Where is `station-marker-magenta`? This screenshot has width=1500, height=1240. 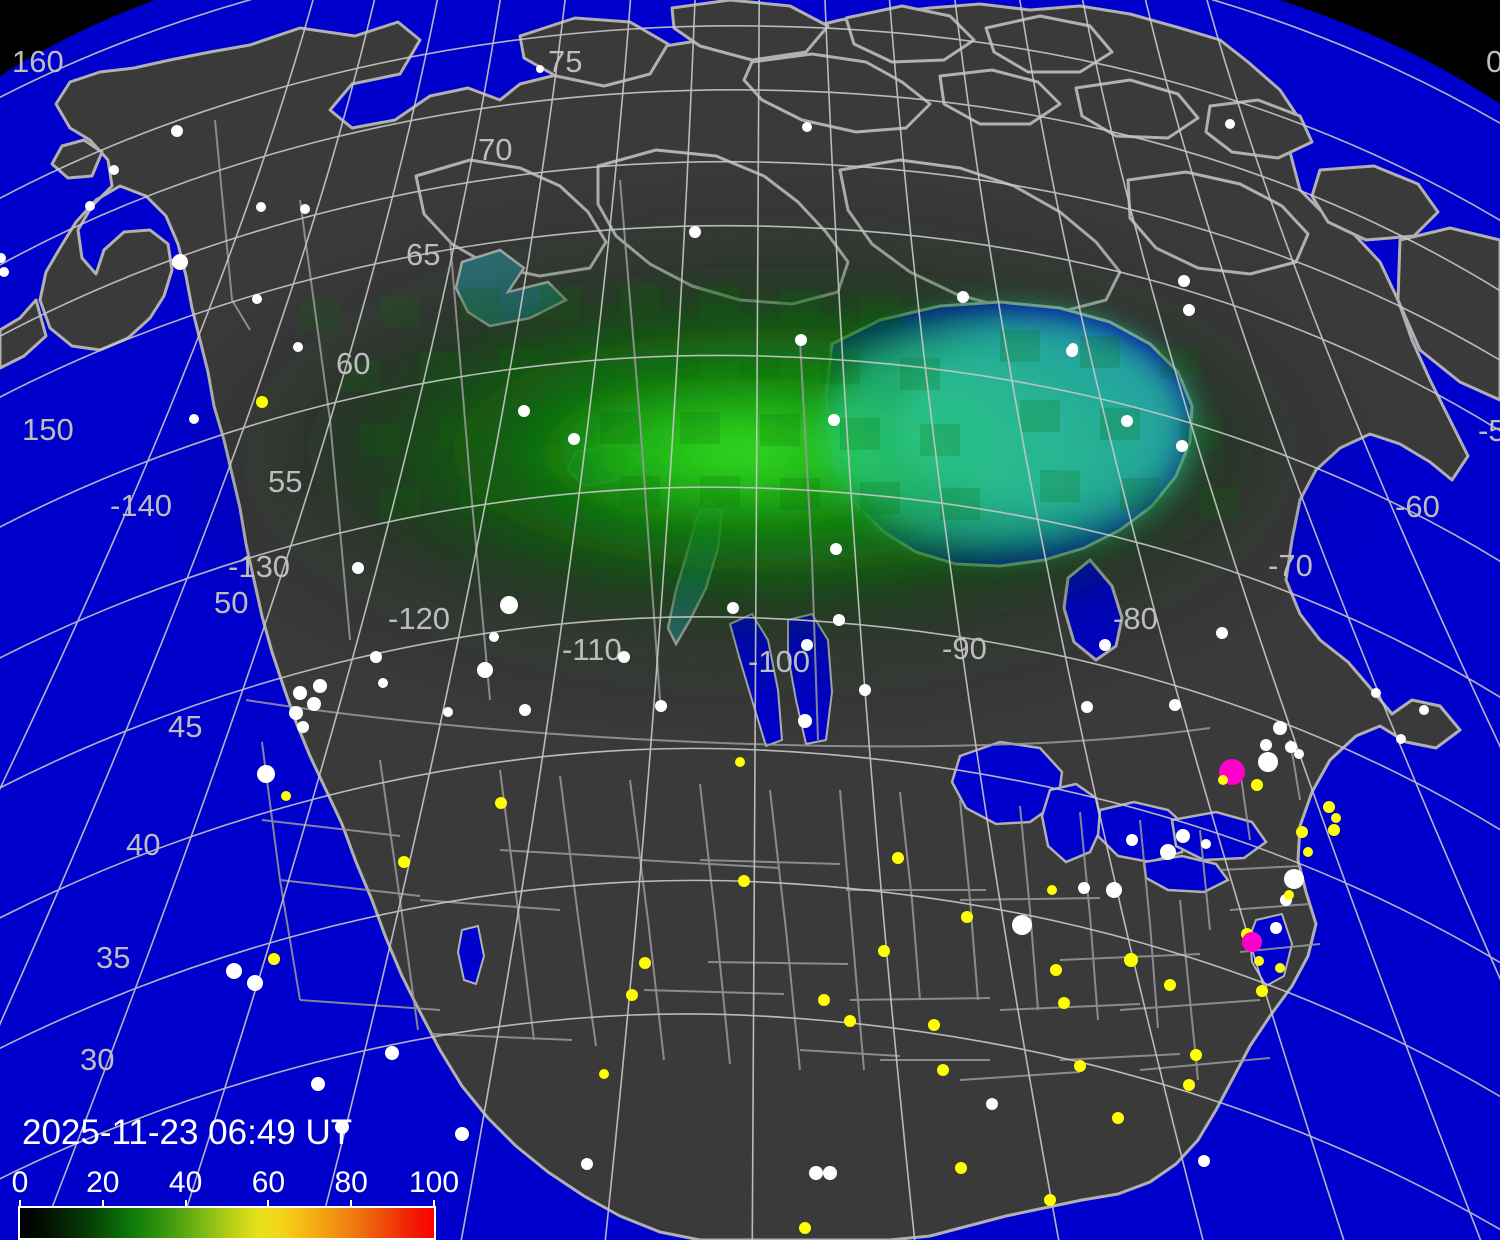 station-marker-magenta is located at coordinates (1252, 942).